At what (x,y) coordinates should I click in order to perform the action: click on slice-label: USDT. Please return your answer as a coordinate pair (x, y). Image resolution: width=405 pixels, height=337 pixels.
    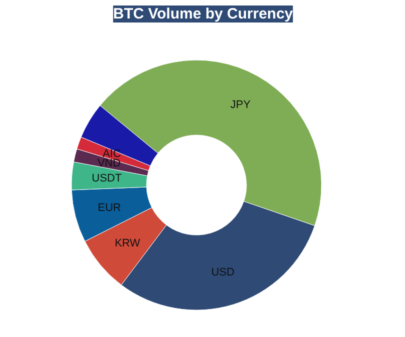
    Looking at the image, I should click on (107, 178).